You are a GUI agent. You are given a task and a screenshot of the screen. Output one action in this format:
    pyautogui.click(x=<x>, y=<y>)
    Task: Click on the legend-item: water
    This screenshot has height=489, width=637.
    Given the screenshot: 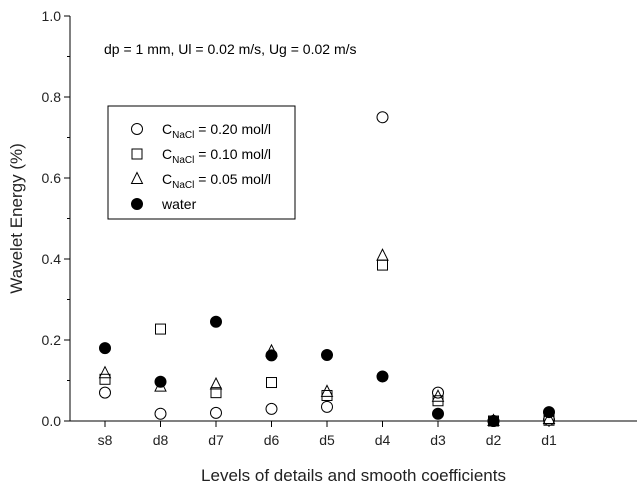 What is the action you would take?
    pyautogui.click(x=164, y=204)
    